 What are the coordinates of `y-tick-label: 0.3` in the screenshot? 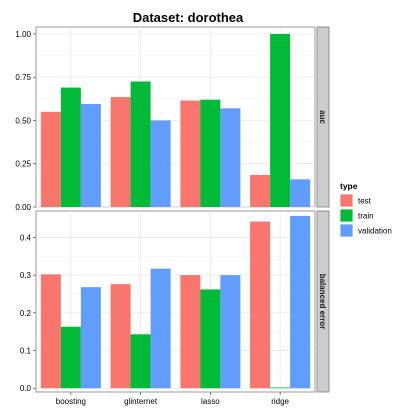 It's located at (26, 275).